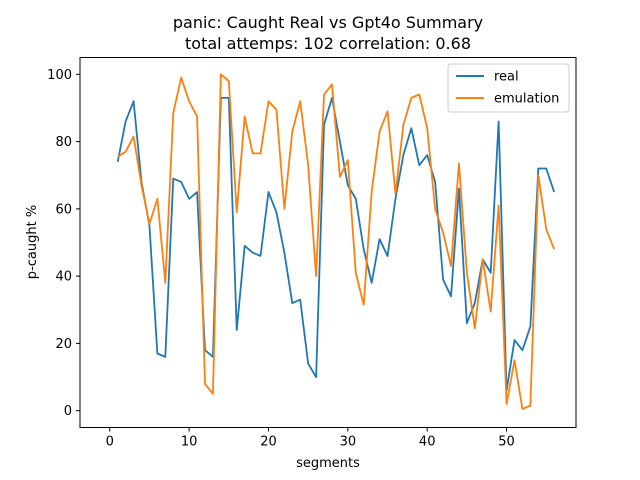 This screenshot has width=640, height=480. What do you see at coordinates (32, 242) in the screenshot?
I see `y-axis-label: p-caught %` at bounding box center [32, 242].